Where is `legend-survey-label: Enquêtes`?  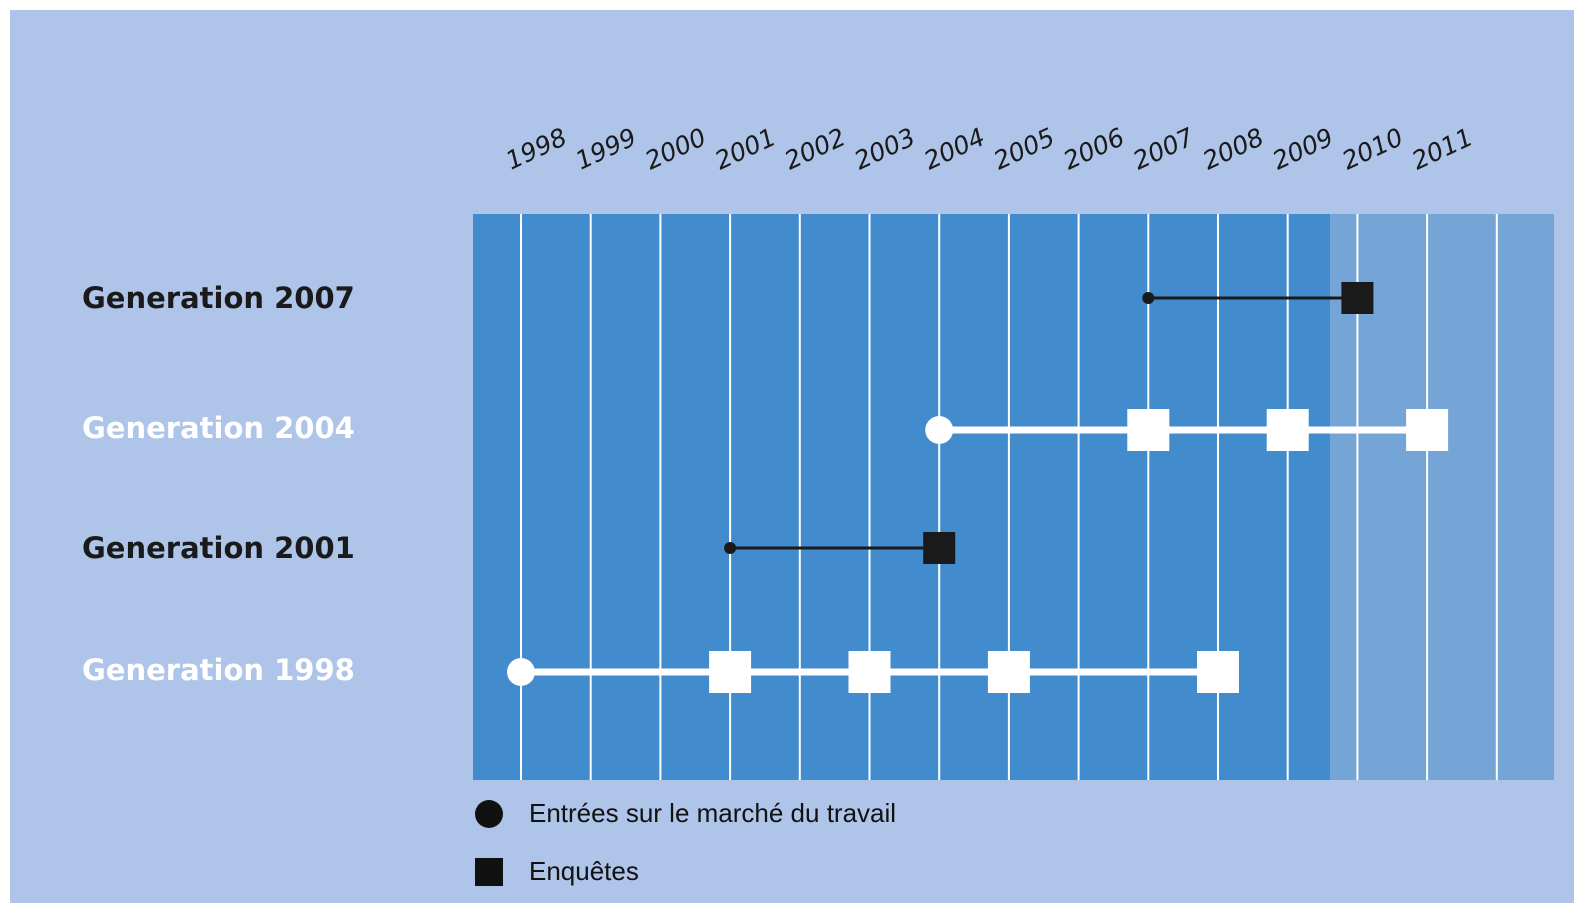 legend-survey-label: Enquêtes is located at coordinates (584, 871).